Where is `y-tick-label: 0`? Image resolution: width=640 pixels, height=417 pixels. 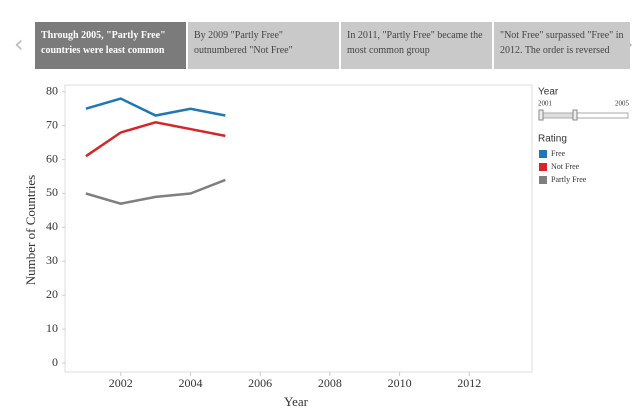
y-tick-label: 0 is located at coordinates (55, 362).